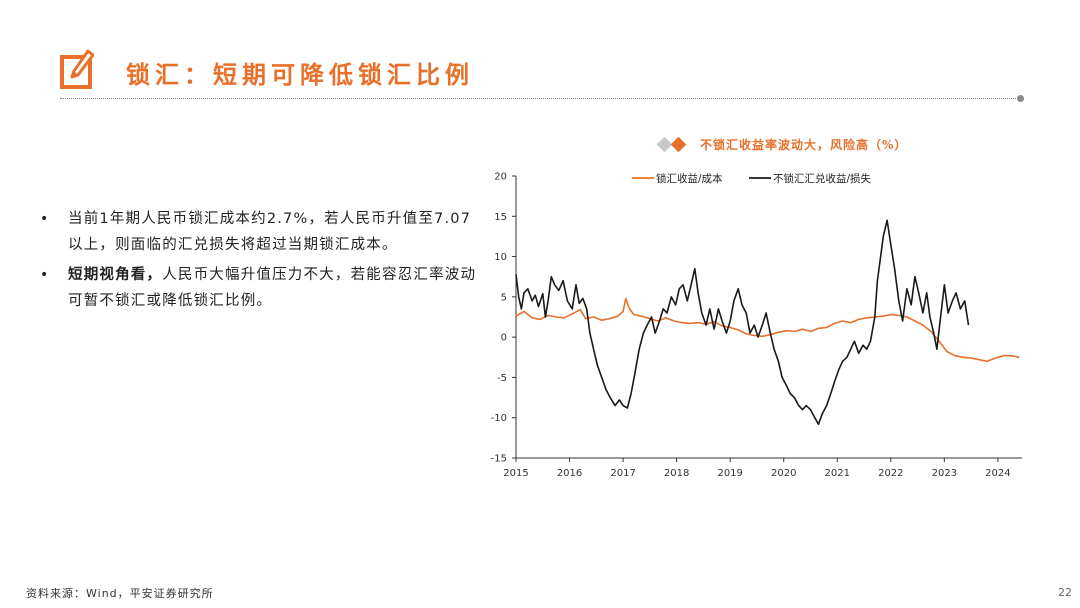 The image size is (1080, 608). What do you see at coordinates (569, 473) in the screenshot?
I see `x-tick-label: 2016` at bounding box center [569, 473].